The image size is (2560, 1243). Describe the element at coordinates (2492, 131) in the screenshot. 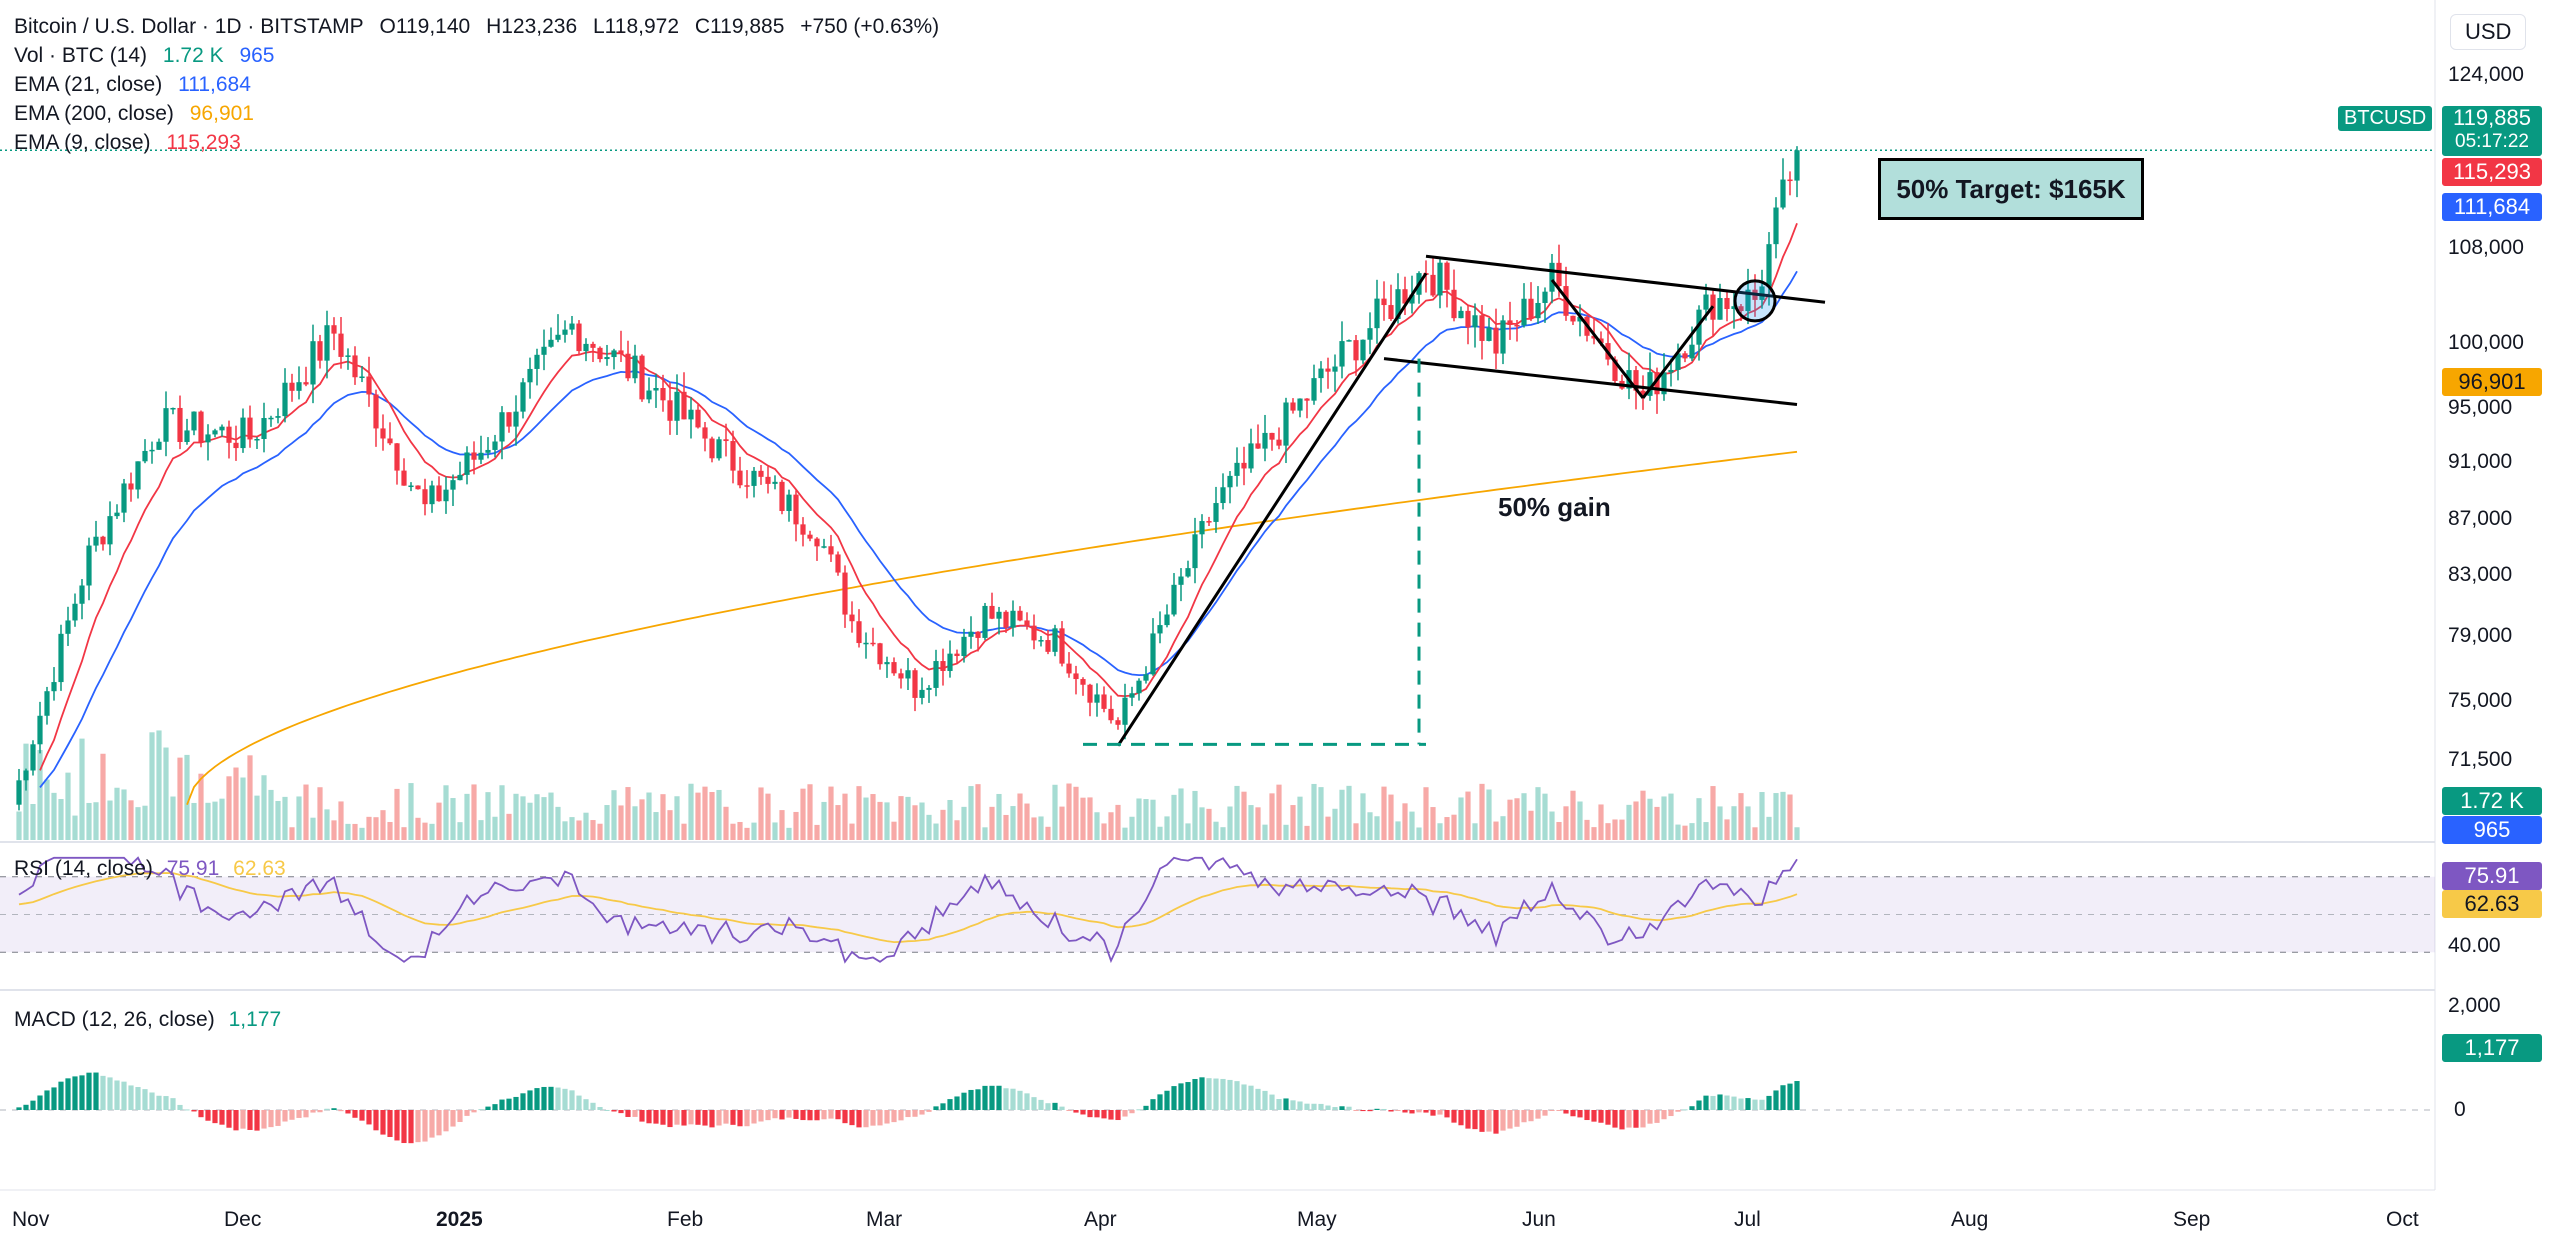

I see `last-price-badge: 119,885 05:17:22` at that location.